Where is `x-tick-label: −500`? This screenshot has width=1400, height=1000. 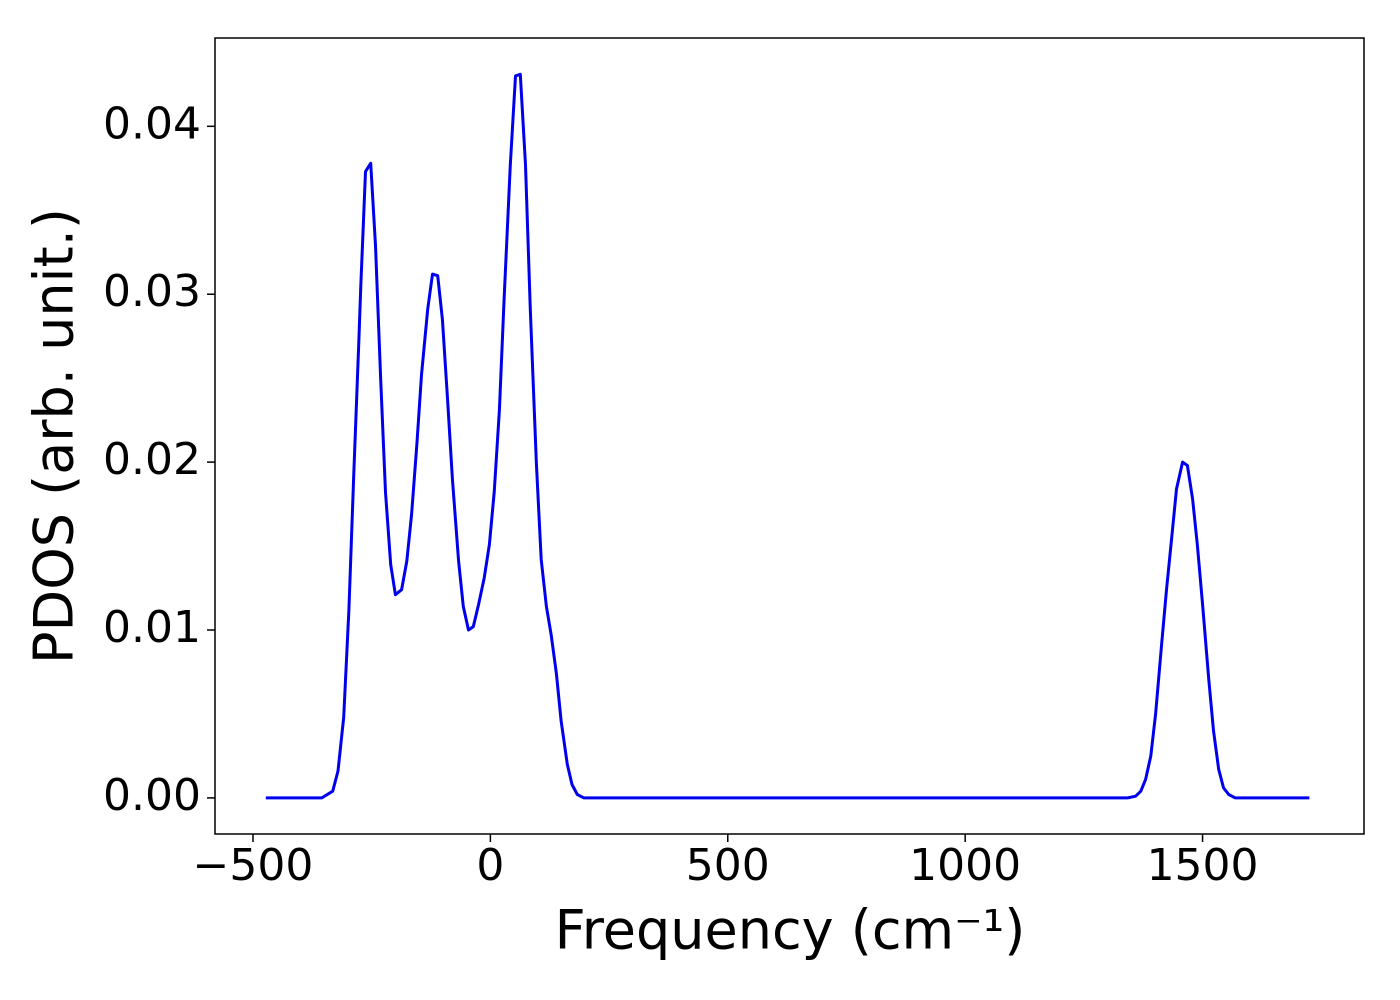 x-tick-label: −500 is located at coordinates (253, 865).